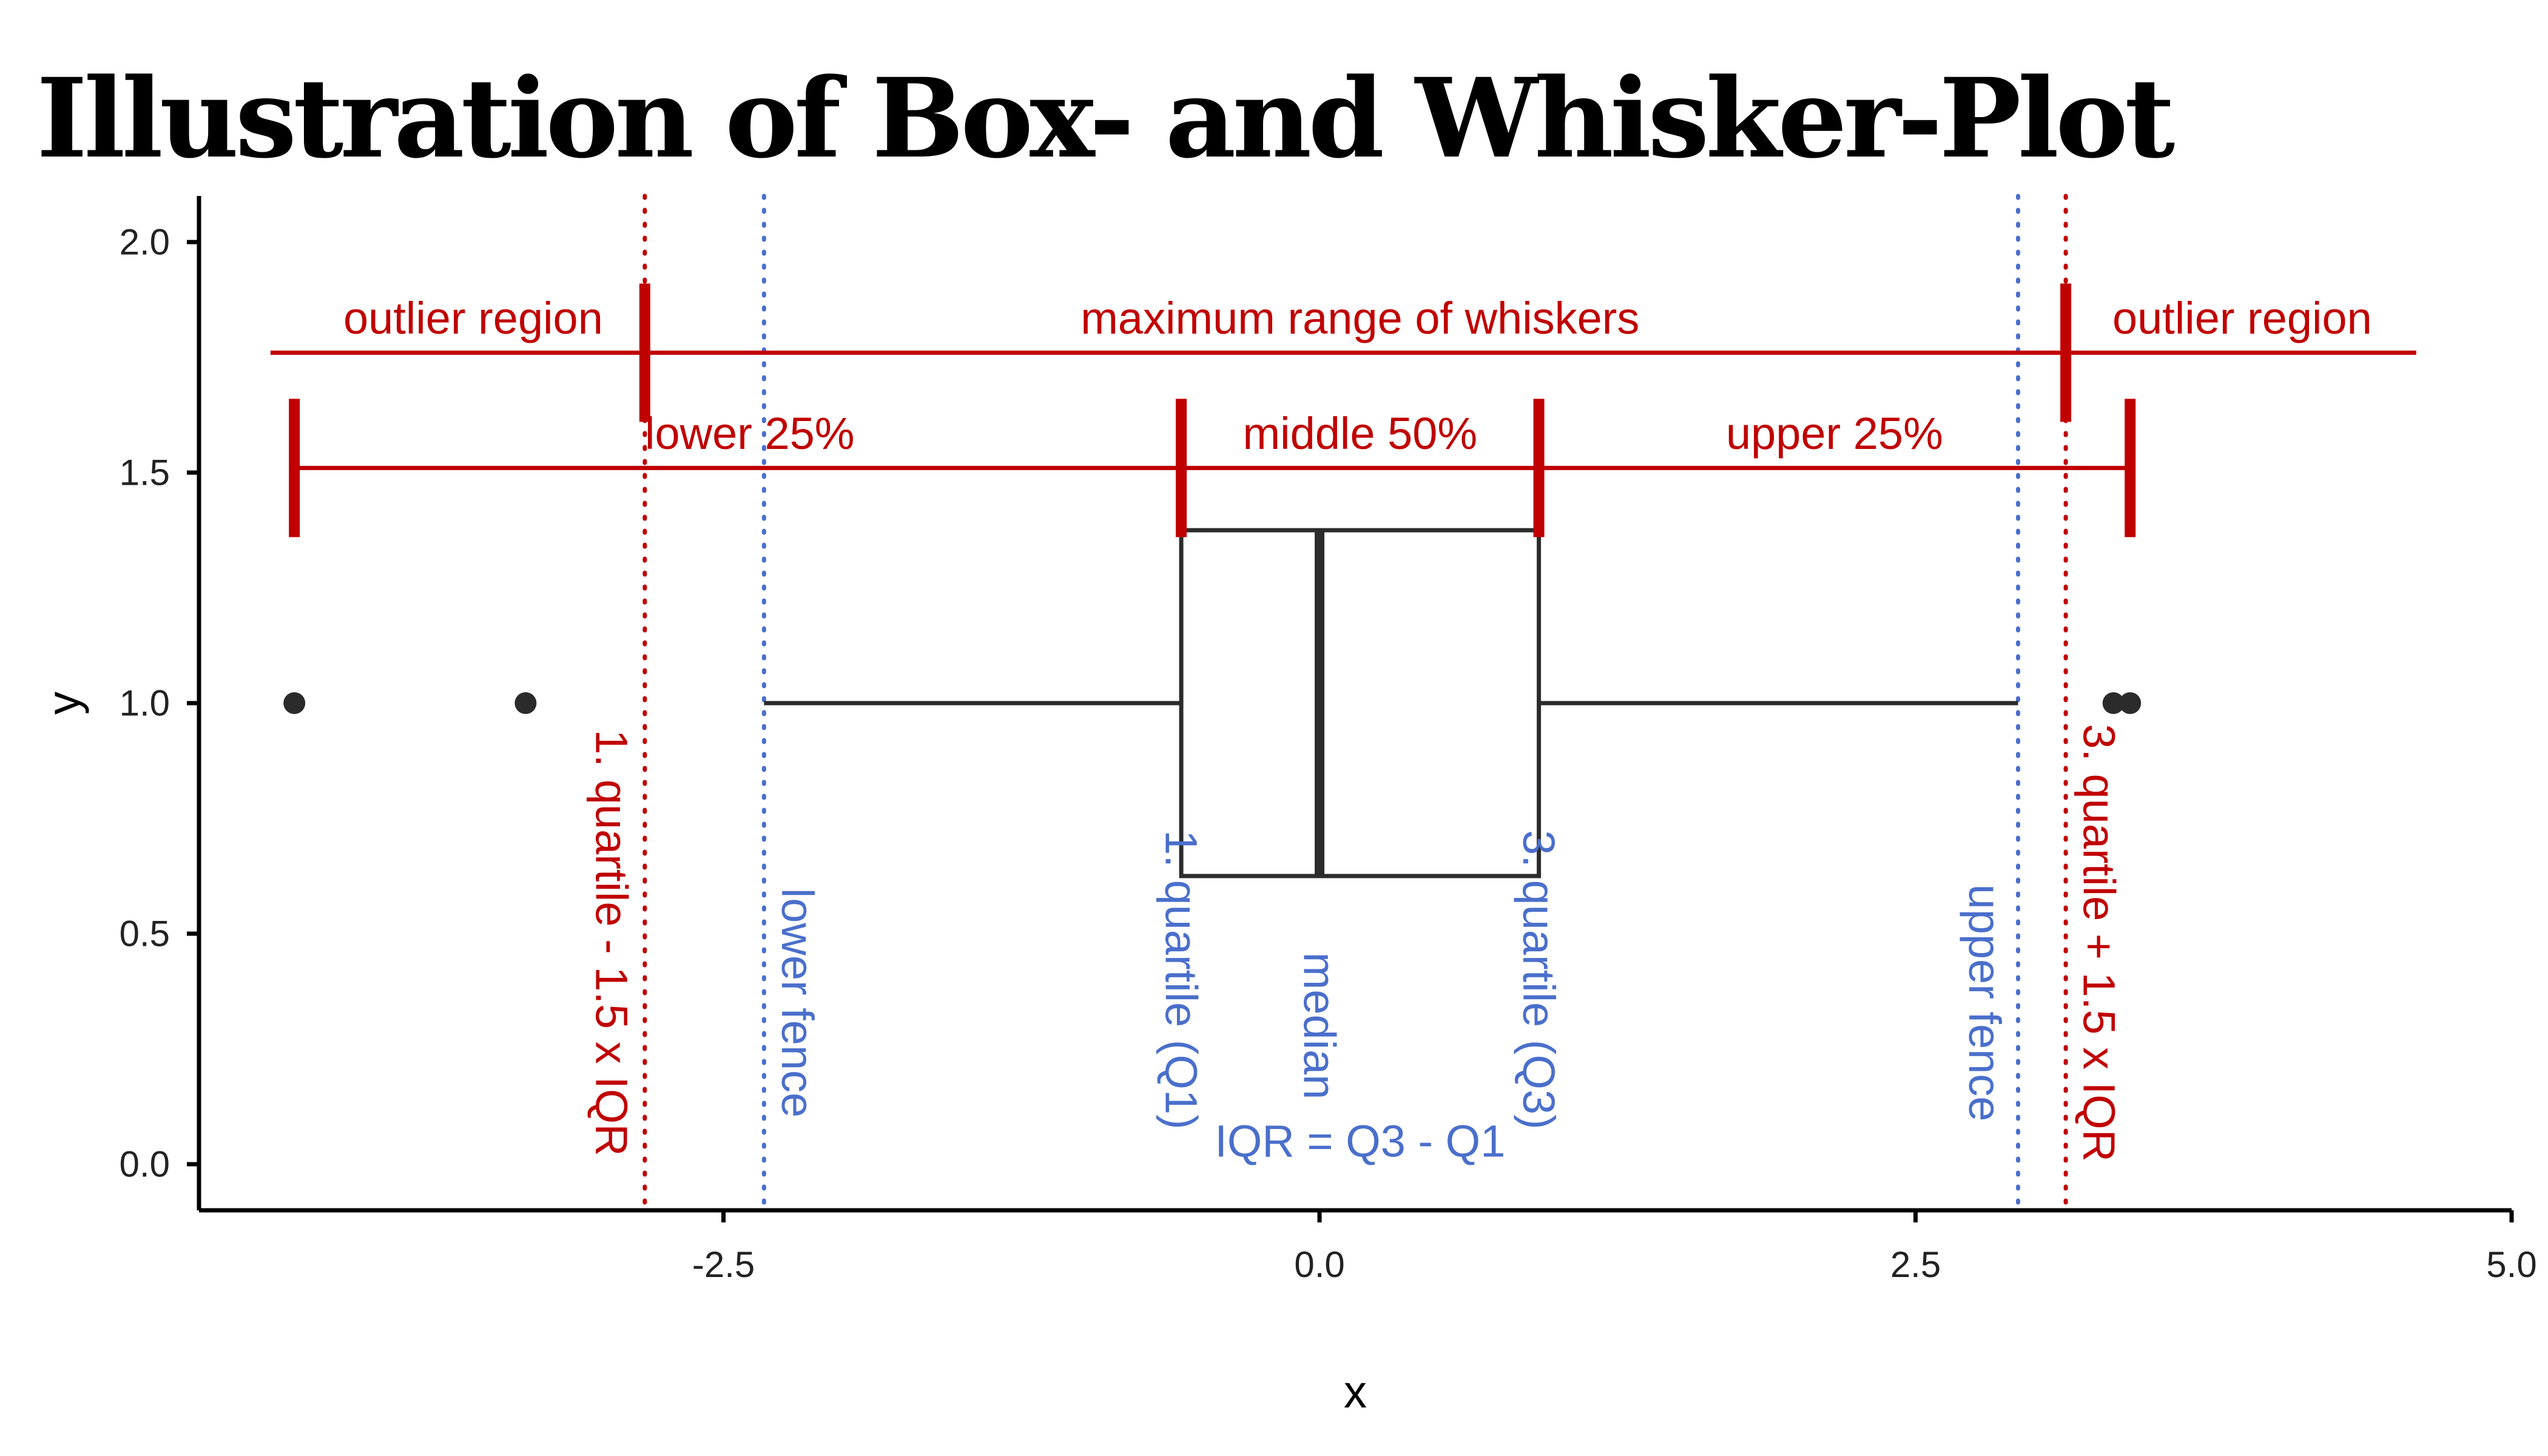  What do you see at coordinates (64, 703) in the screenshot?
I see `y-axis-title: y` at bounding box center [64, 703].